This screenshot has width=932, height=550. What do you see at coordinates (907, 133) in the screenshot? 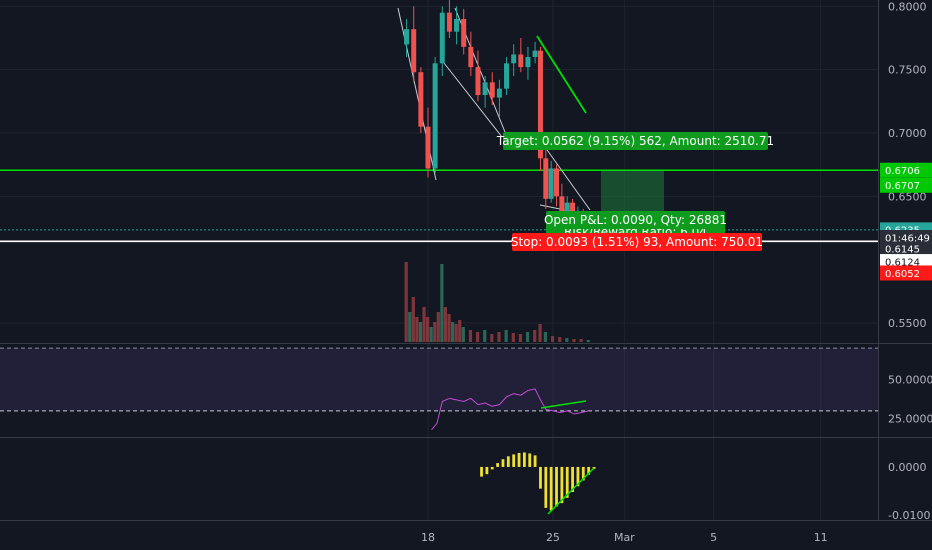
I see `price-axis-label: 0.7000` at bounding box center [907, 133].